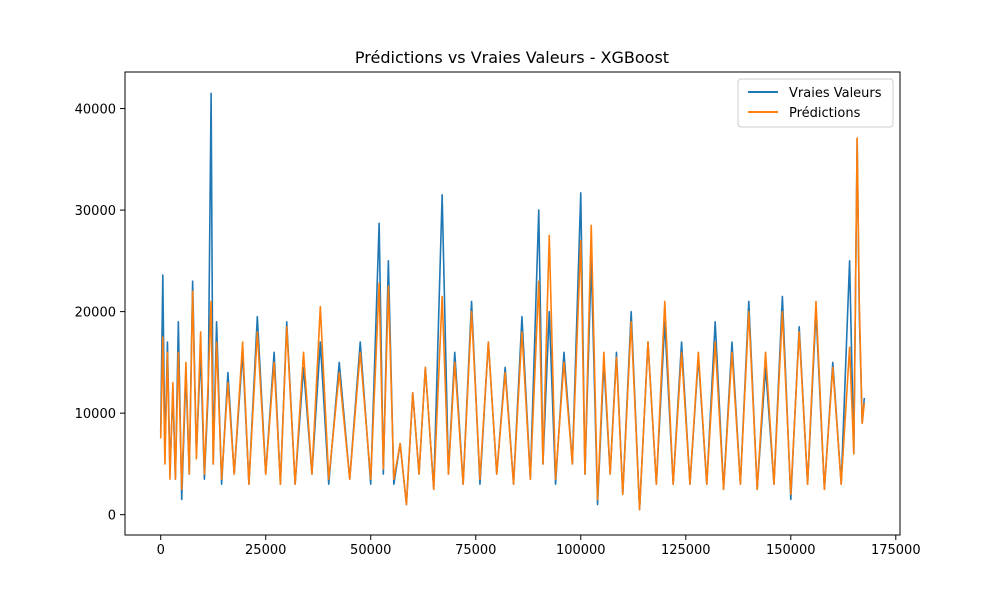 This screenshot has width=1000, height=600. Describe the element at coordinates (581, 550) in the screenshot. I see `x-tick-label: 100000` at that location.